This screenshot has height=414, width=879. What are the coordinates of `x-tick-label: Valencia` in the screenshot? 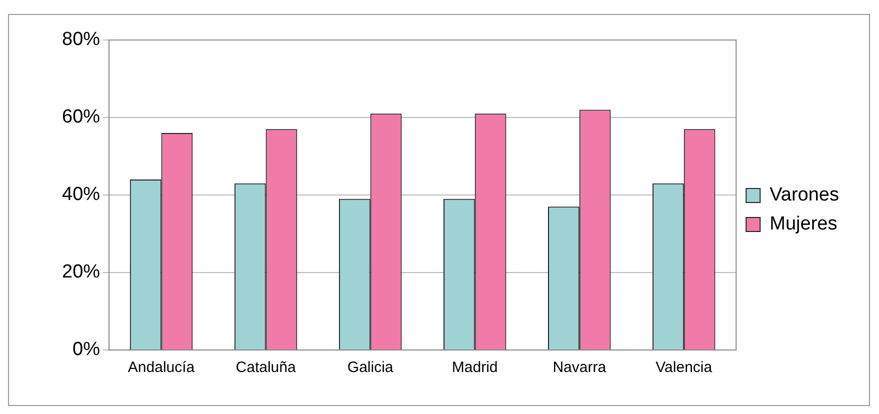 It's located at (684, 367).